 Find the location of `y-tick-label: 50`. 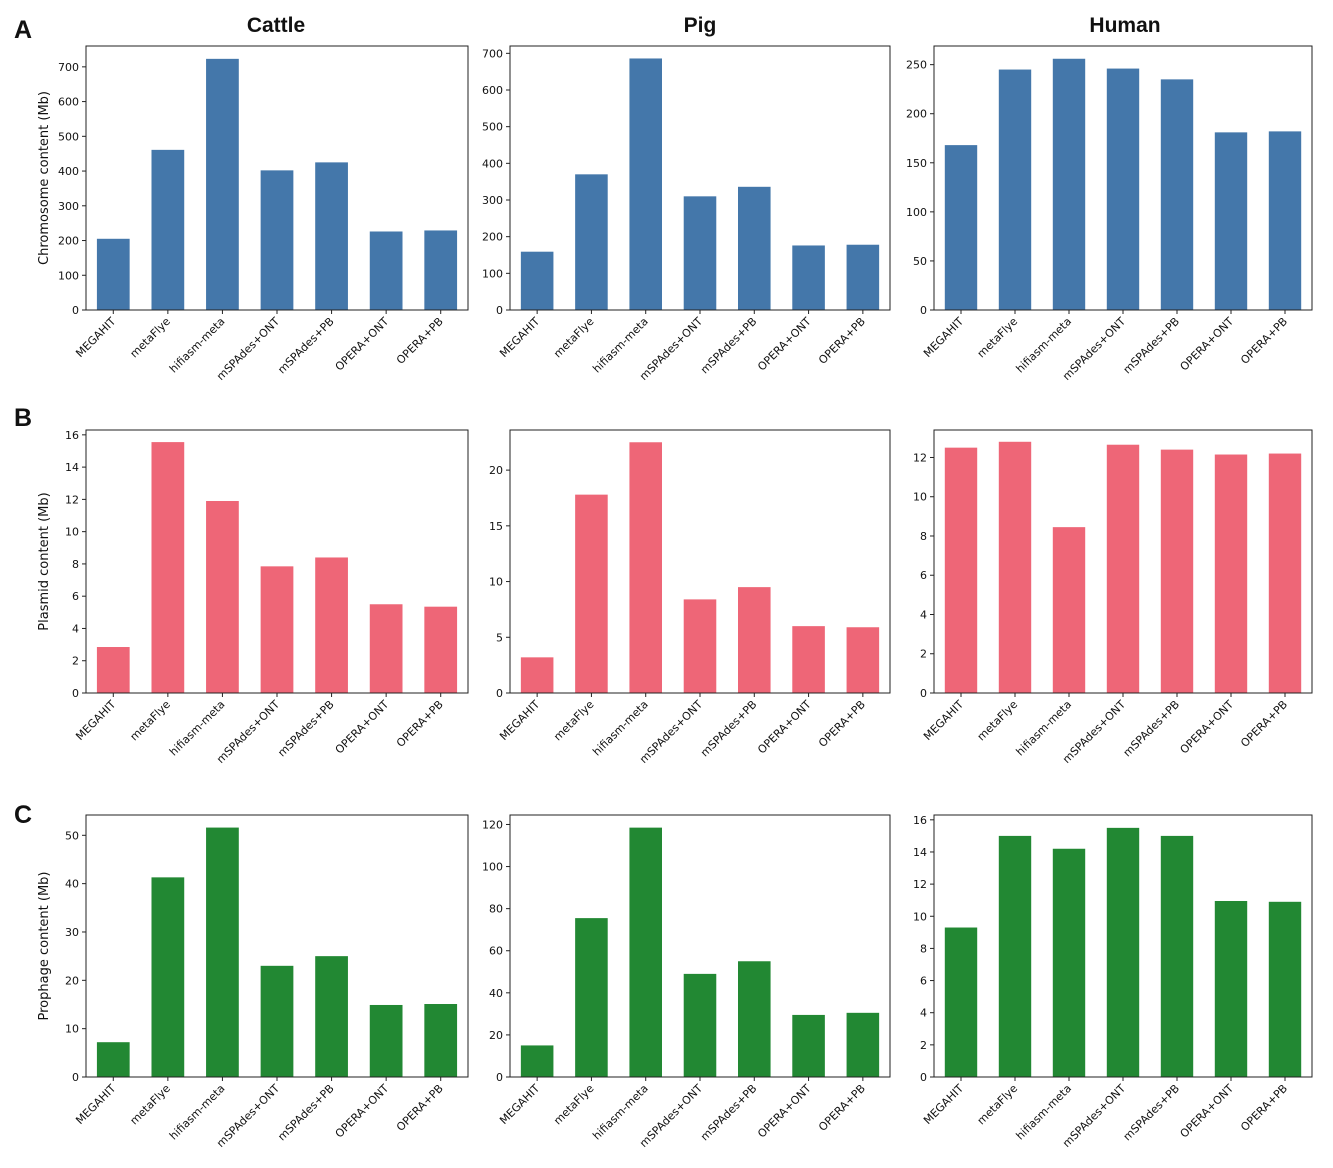

y-tick-label: 50 is located at coordinates (72, 835).